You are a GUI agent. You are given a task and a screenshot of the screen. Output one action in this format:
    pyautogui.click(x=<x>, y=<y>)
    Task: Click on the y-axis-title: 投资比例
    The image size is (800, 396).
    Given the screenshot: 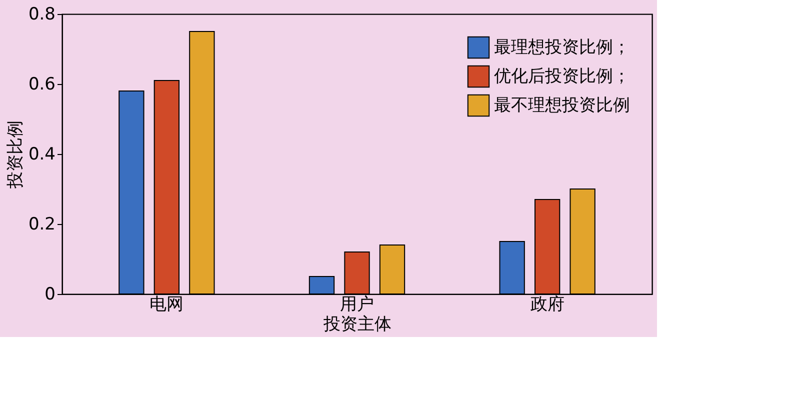 What is the action you would take?
    pyautogui.click(x=15, y=155)
    